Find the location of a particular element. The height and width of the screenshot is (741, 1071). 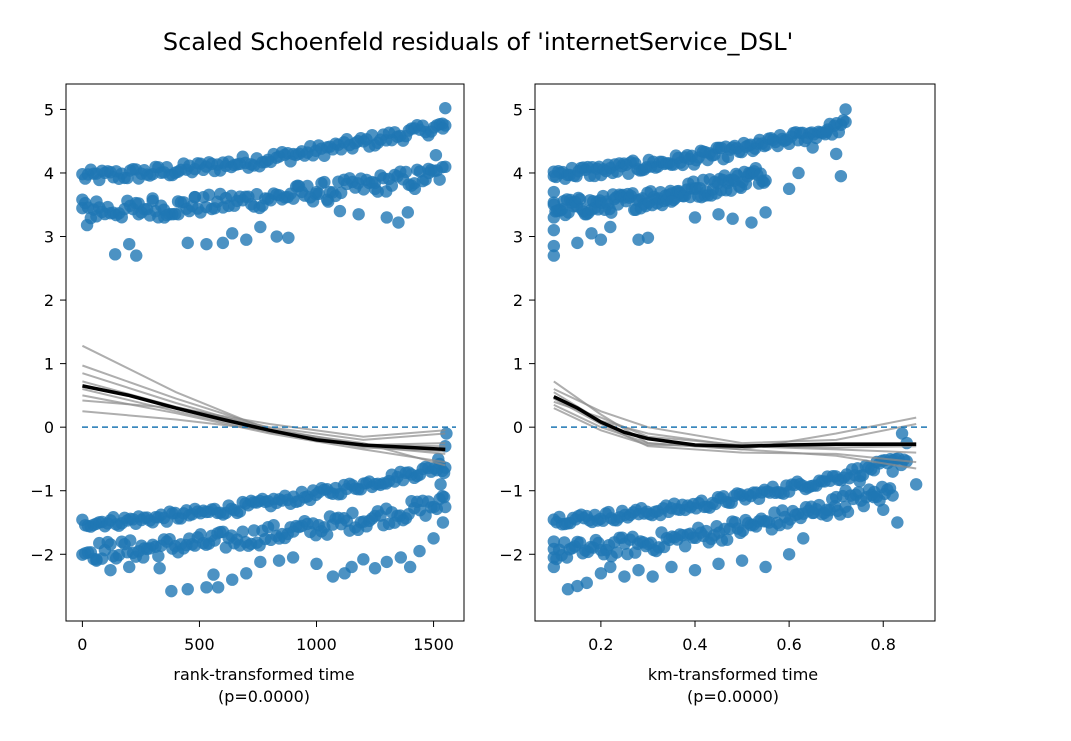

y-tick-label: −2 is located at coordinates (42, 554).